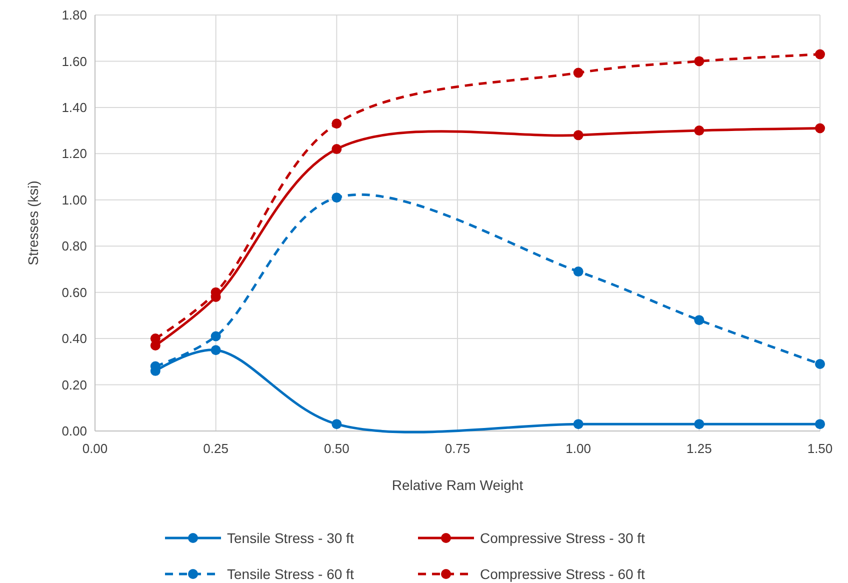 This screenshot has width=848, height=583. What do you see at coordinates (215, 448) in the screenshot?
I see `x-tick-label: 0.25` at bounding box center [215, 448].